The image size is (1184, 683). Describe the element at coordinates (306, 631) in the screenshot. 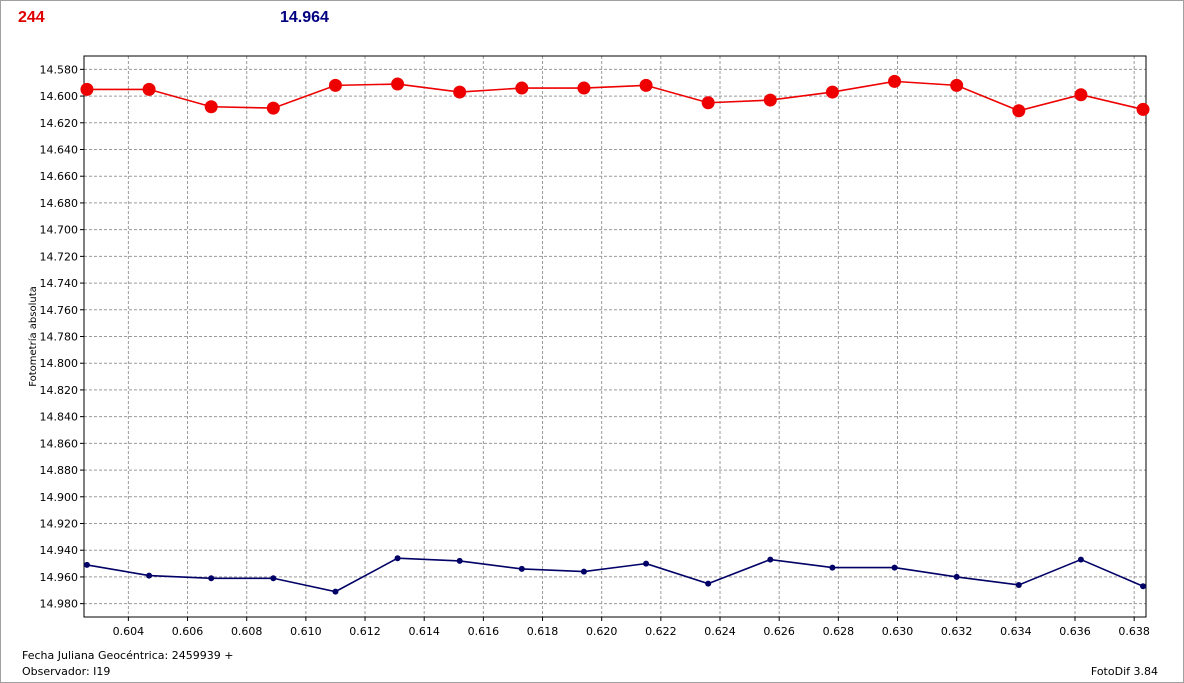

I see `x-tick-label: 0.610` at that location.